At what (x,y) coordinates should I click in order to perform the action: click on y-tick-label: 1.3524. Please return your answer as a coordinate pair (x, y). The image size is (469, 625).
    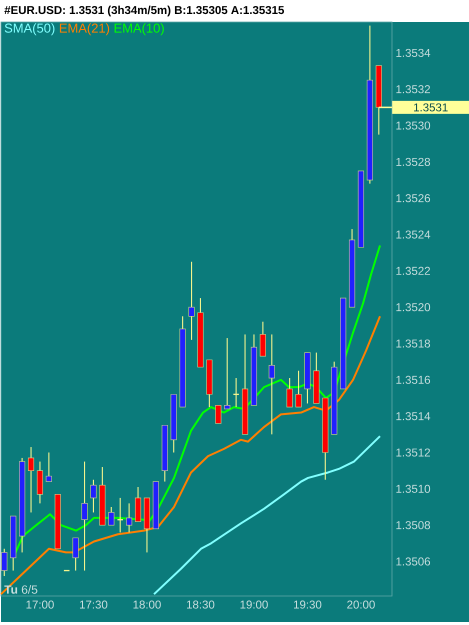
    Looking at the image, I should click on (413, 234).